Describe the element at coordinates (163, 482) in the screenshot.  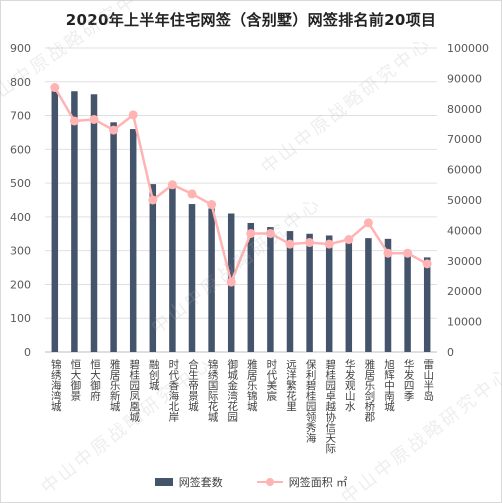
I see `legend-swatch-bar` at that location.